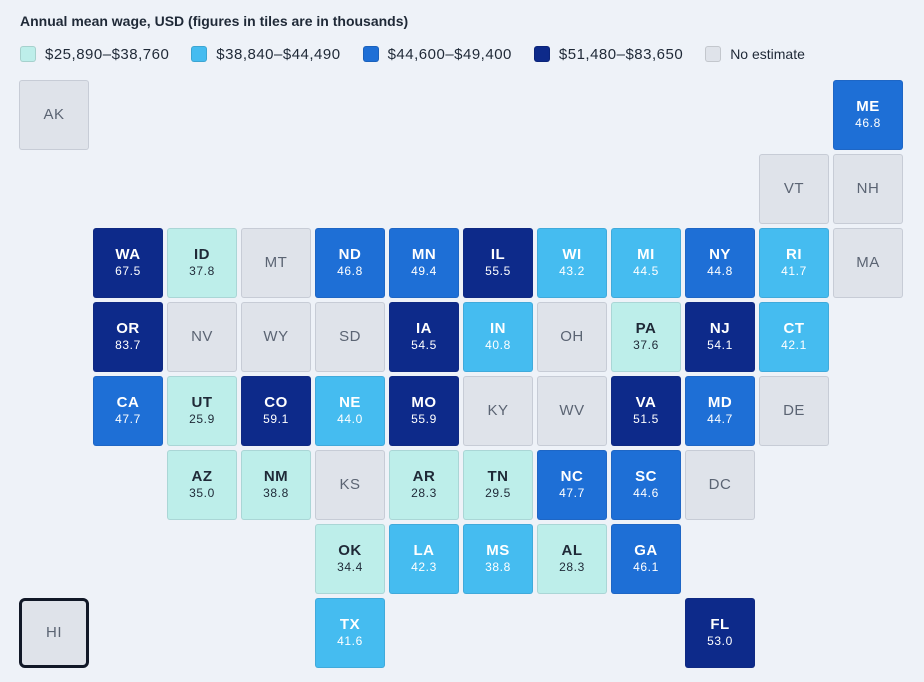  Describe the element at coordinates (350, 559) in the screenshot. I see `state-tile-ok: OK 34.4` at that location.